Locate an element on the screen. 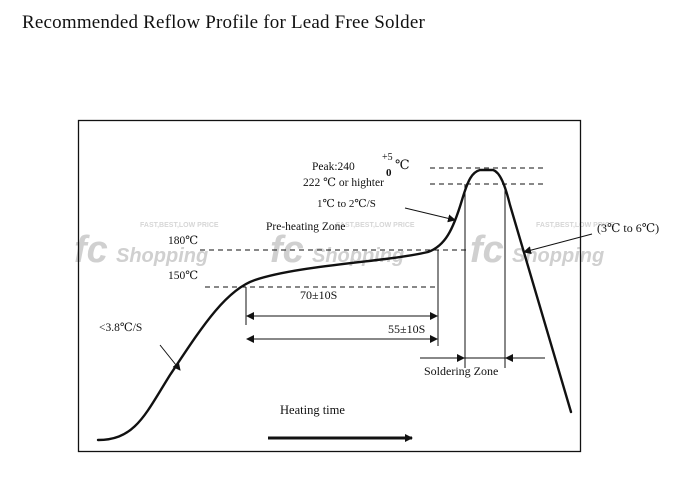  temp-150-label: 150℃ is located at coordinates (183, 276).